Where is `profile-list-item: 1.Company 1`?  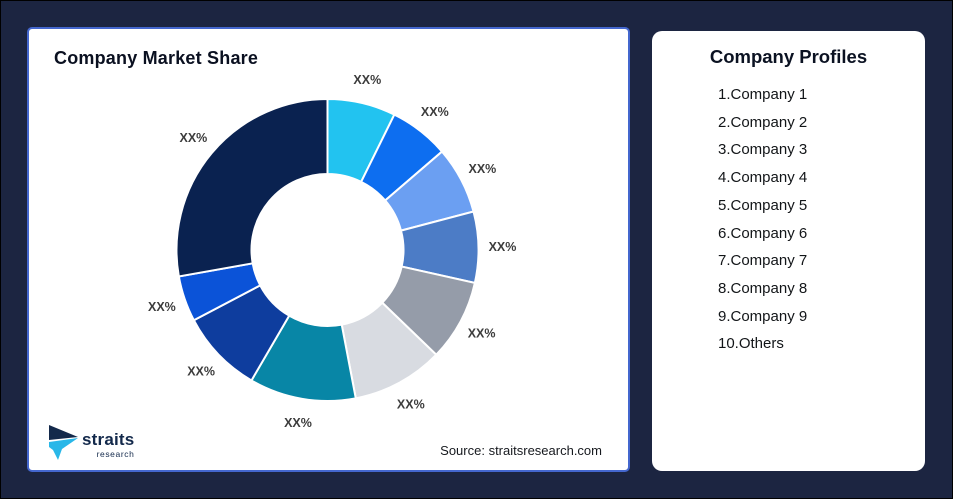
profile-list-item: 1.Company 1 is located at coordinates (763, 94).